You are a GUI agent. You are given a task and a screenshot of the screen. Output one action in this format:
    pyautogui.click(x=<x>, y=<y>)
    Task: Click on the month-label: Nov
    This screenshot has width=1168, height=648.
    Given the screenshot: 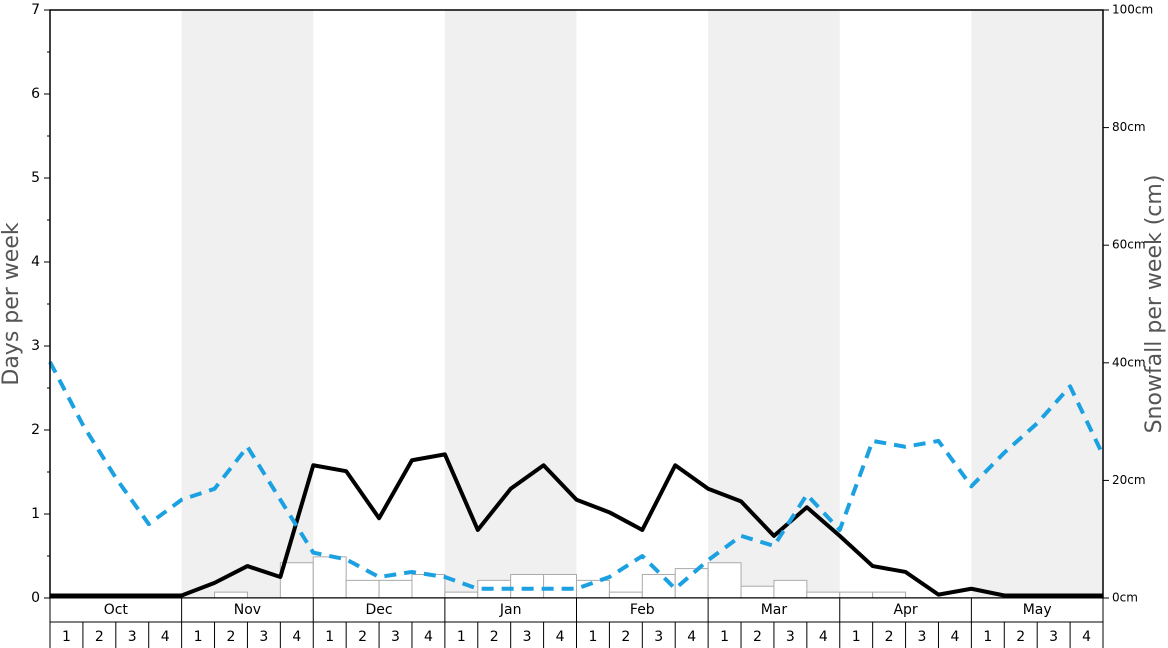 What is the action you would take?
    pyautogui.click(x=247, y=610)
    